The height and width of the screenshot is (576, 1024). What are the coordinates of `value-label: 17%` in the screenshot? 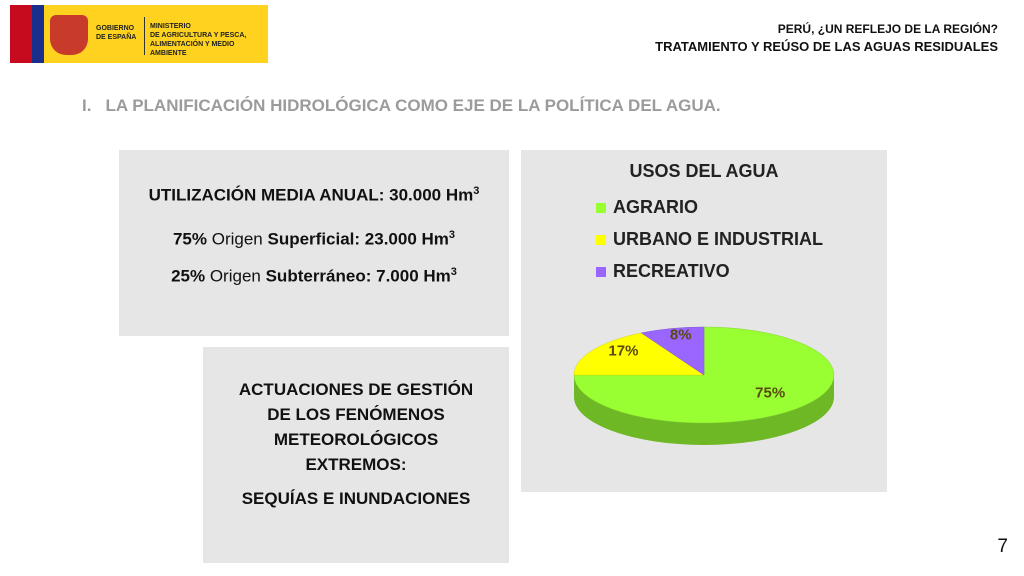 It's located at (623, 350).